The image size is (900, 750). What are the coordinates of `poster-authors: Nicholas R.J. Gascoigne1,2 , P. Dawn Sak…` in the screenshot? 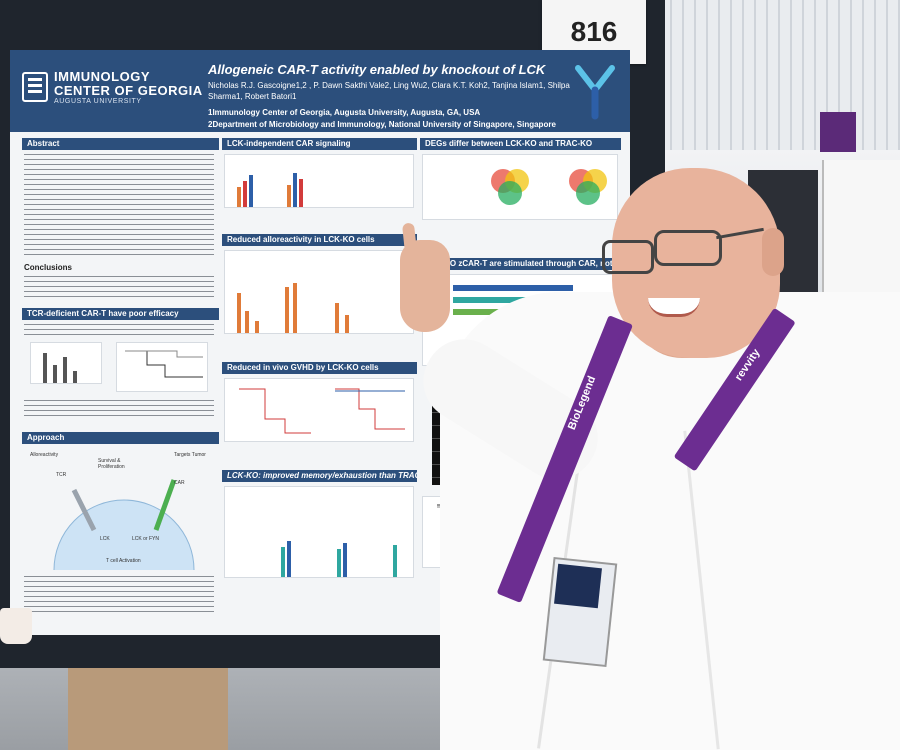 It's located at (389, 91).